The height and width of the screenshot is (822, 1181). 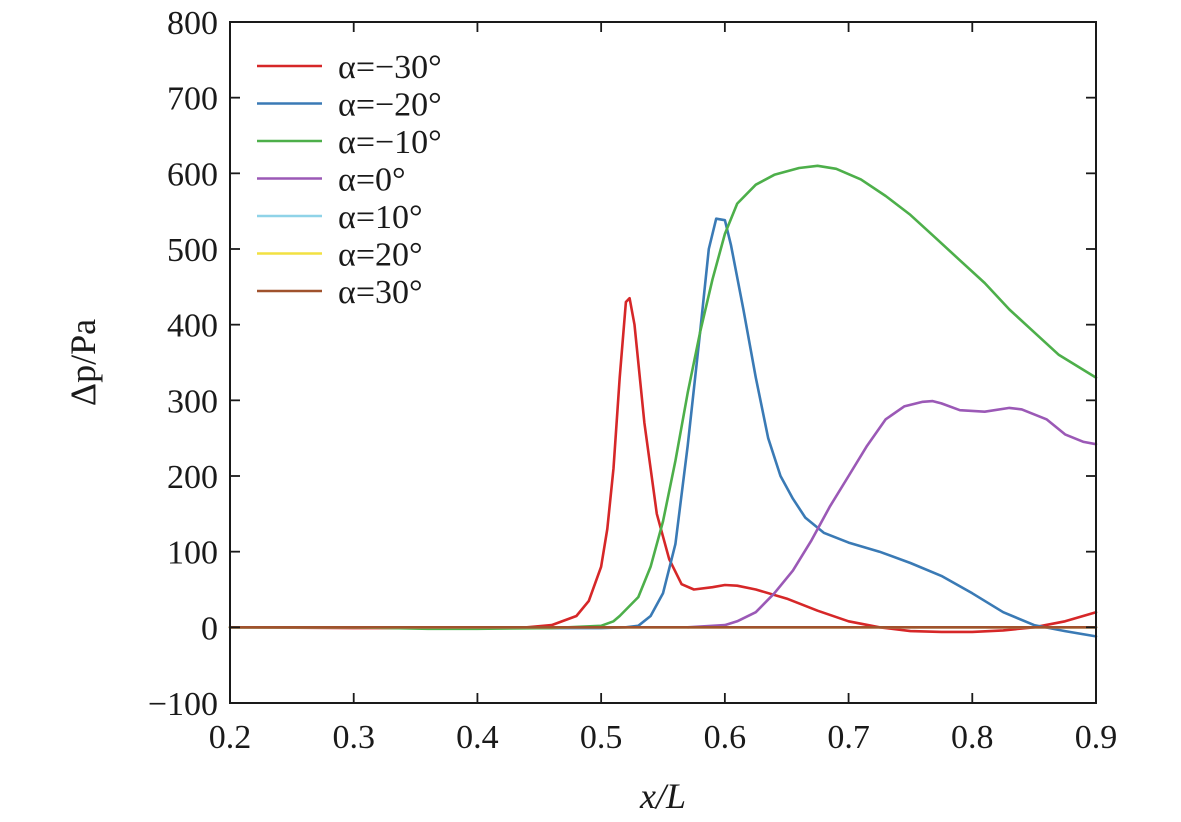 I want to click on x-tick-label: 0.3, so click(x=353, y=737).